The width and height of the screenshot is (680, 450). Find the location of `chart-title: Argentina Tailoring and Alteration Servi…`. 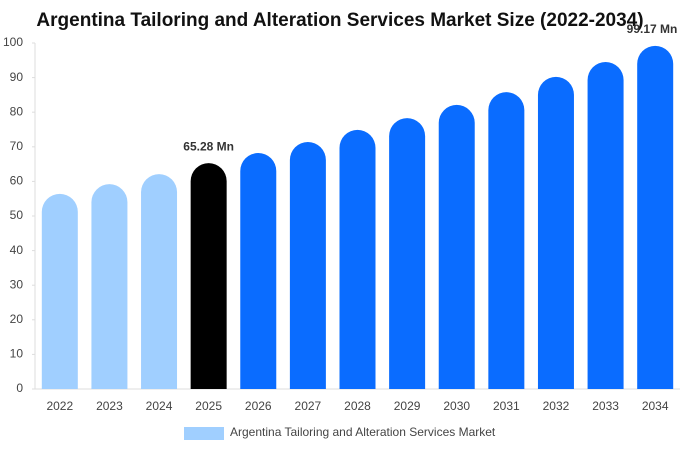

chart-title: Argentina Tailoring and Alteration Servi… is located at coordinates (339, 20).